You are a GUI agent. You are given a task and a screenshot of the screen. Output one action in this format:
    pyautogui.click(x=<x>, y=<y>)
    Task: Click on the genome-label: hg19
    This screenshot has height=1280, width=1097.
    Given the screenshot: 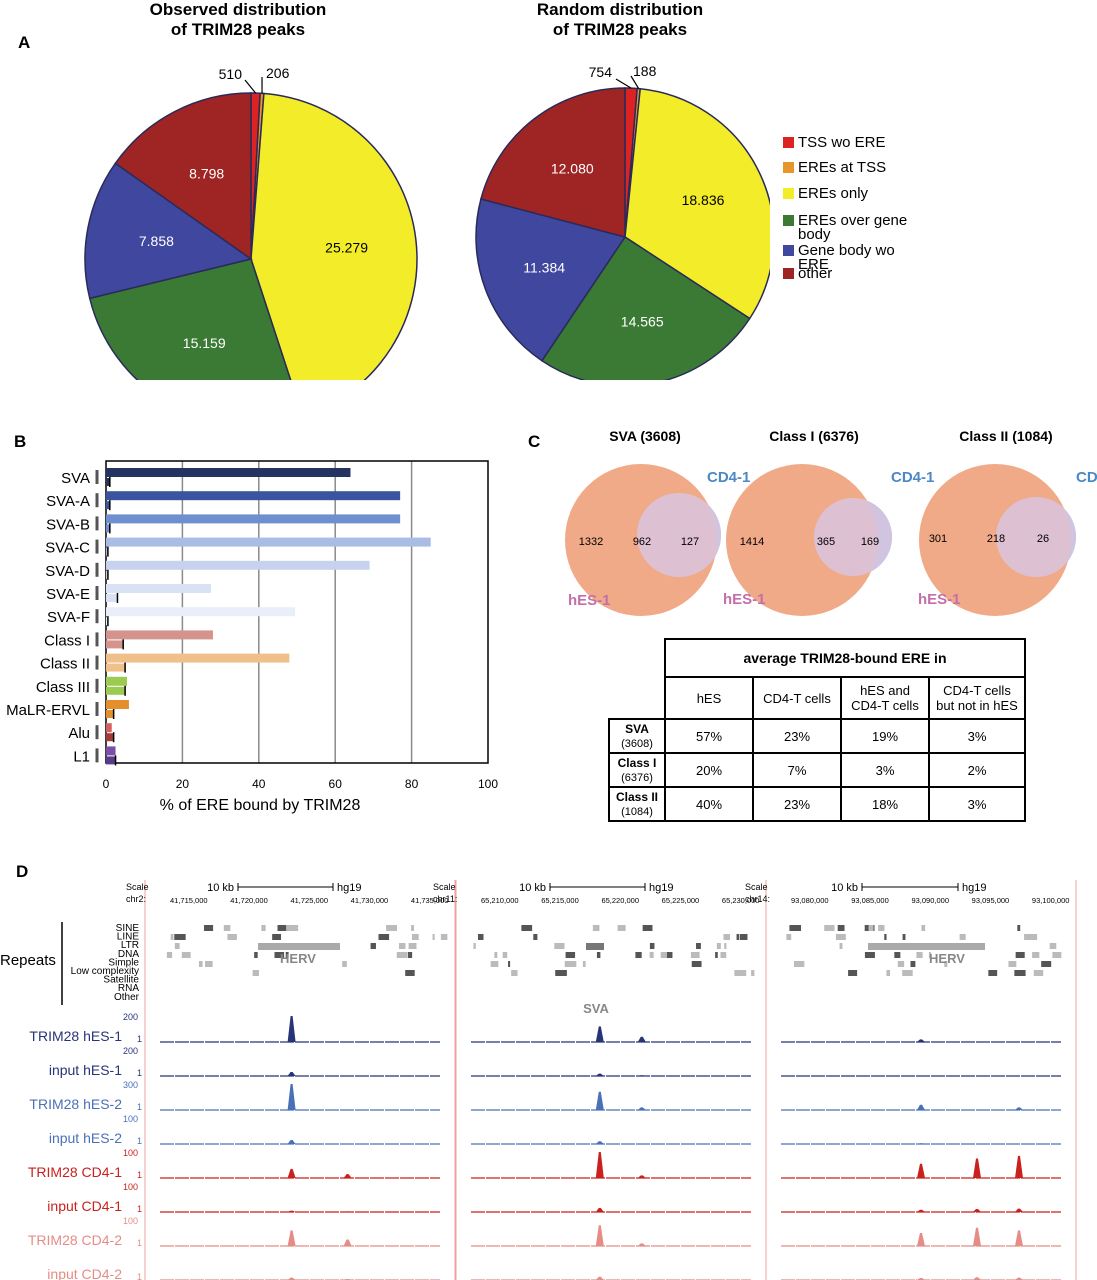 What is the action you would take?
    pyautogui.click(x=661, y=888)
    